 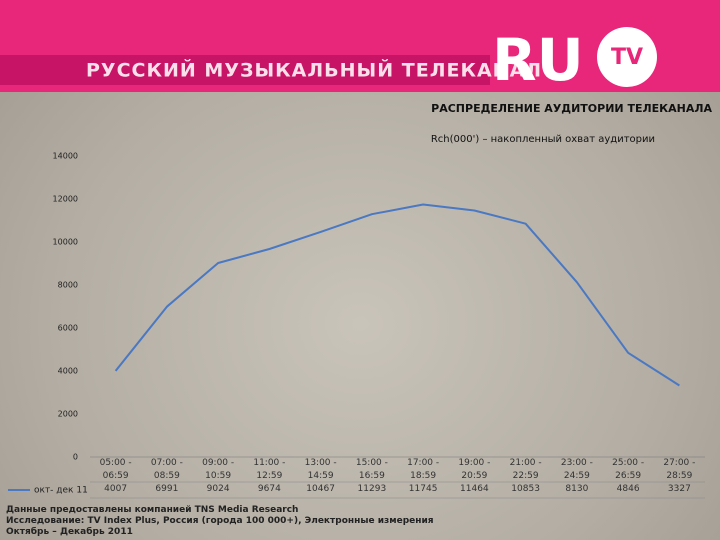 What do you see at coordinates (628, 469) in the screenshot?
I see `x-tick-label: 25:00 - 26:59` at bounding box center [628, 469].